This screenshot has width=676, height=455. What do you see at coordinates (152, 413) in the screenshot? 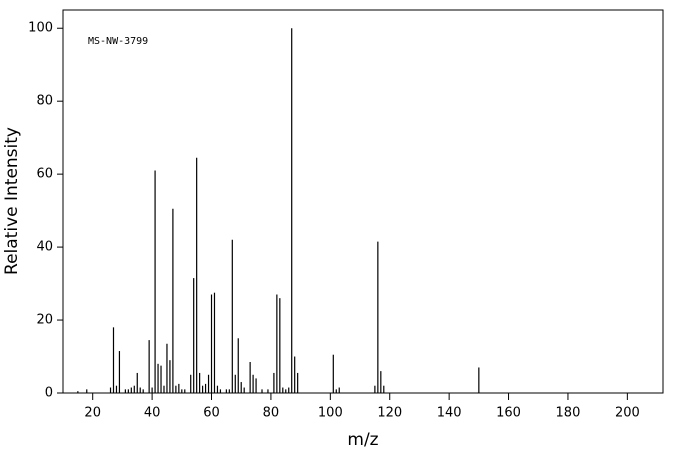
I see `x-tick-label: 40` at bounding box center [152, 413].